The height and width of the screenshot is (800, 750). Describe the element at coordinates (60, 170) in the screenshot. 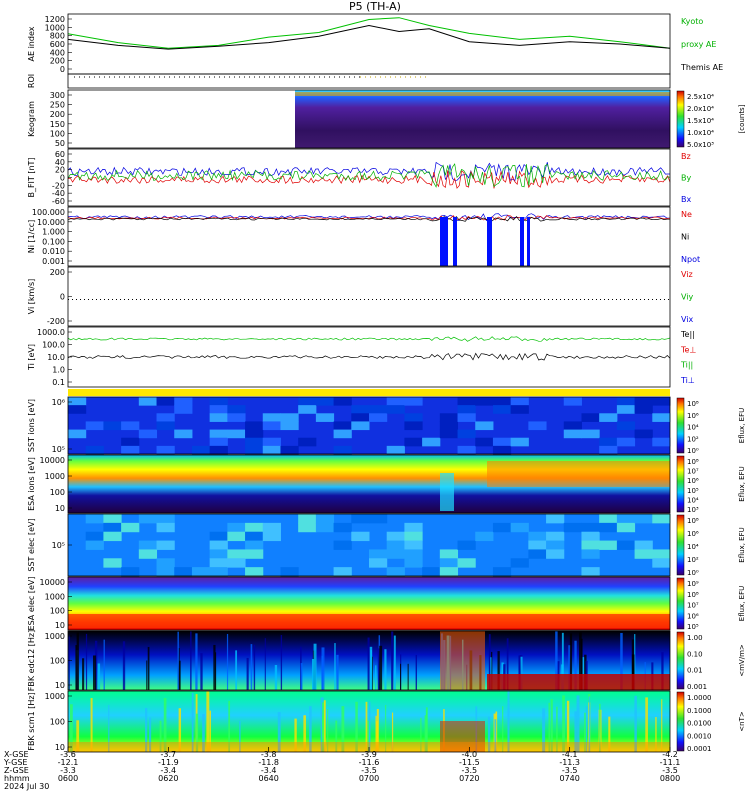

I see `ytick-bfit: 20` at that location.